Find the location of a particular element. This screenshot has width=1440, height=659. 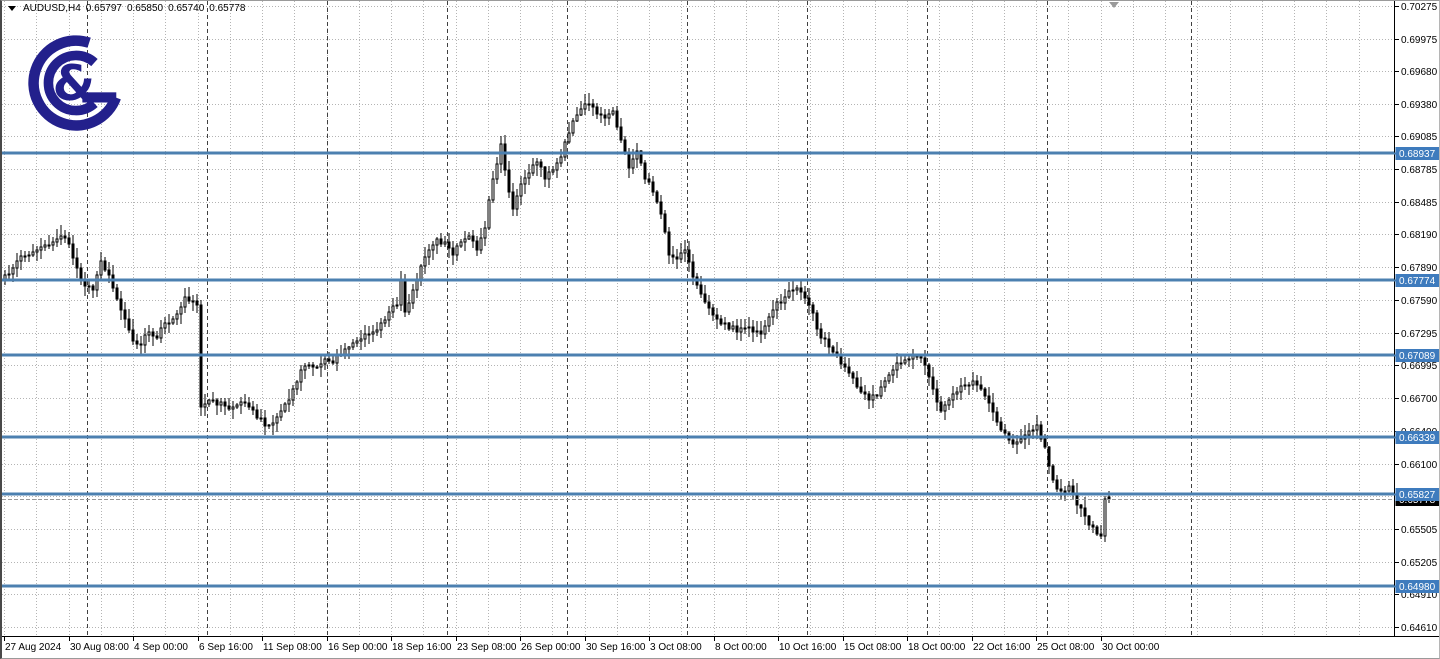

level-price-label: 0.64980 is located at coordinates (1417, 587).